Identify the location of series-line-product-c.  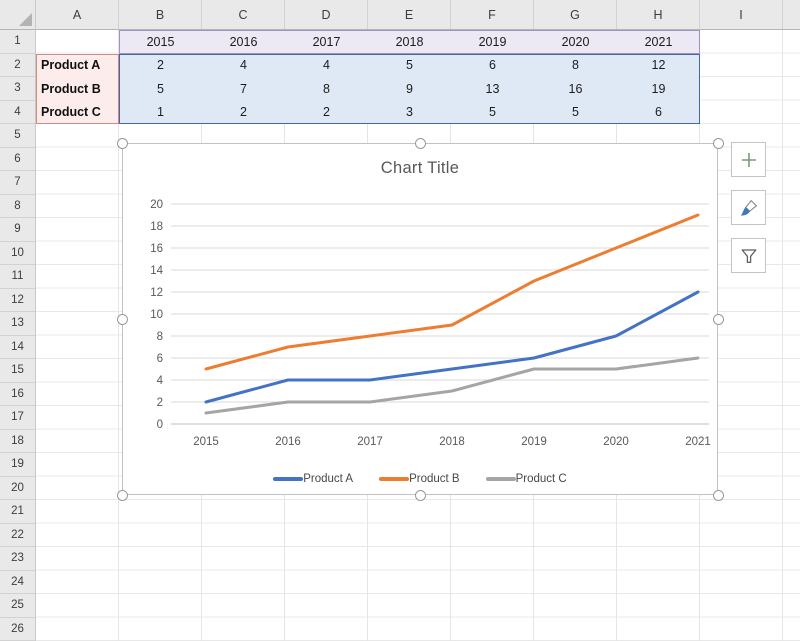
(452, 385).